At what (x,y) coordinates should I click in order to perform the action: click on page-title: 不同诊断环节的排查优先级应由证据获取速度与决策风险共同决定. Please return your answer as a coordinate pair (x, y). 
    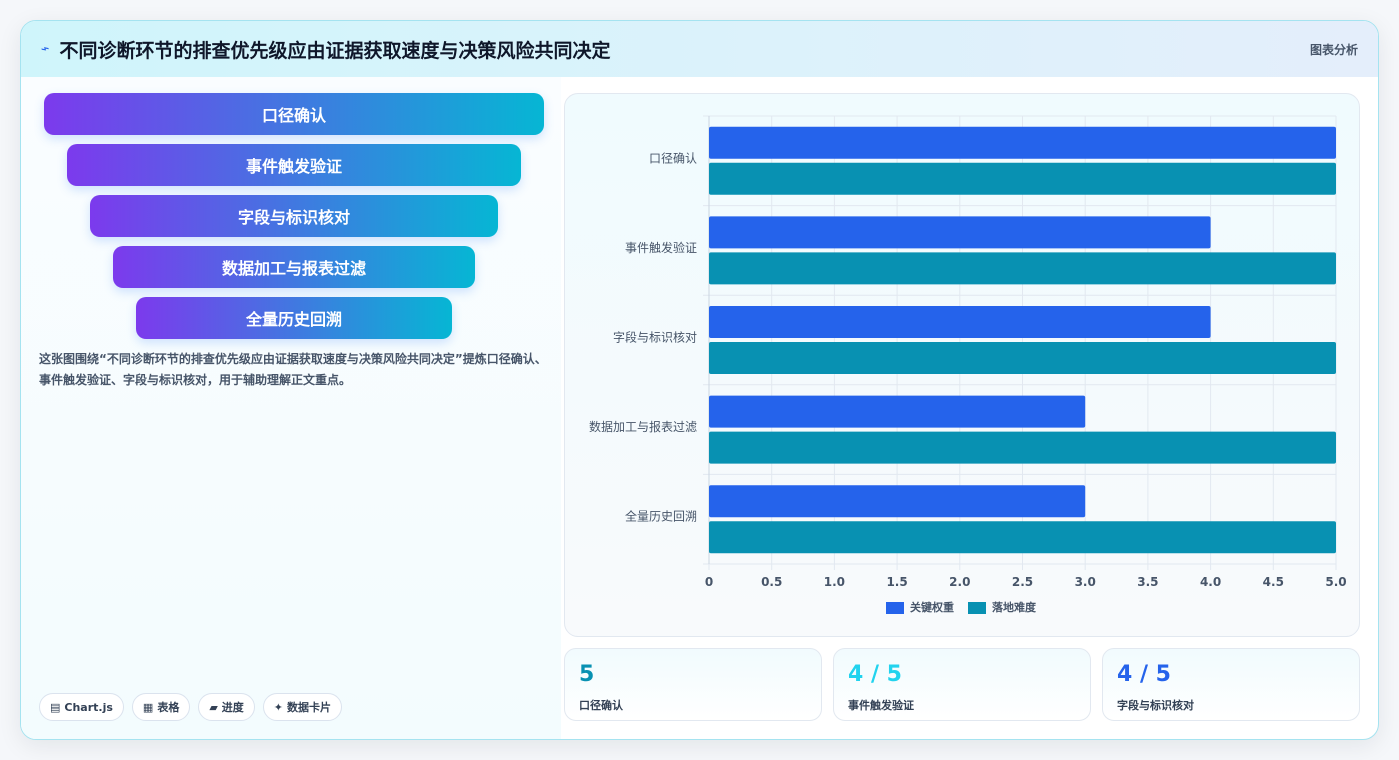
    Looking at the image, I should click on (335, 50).